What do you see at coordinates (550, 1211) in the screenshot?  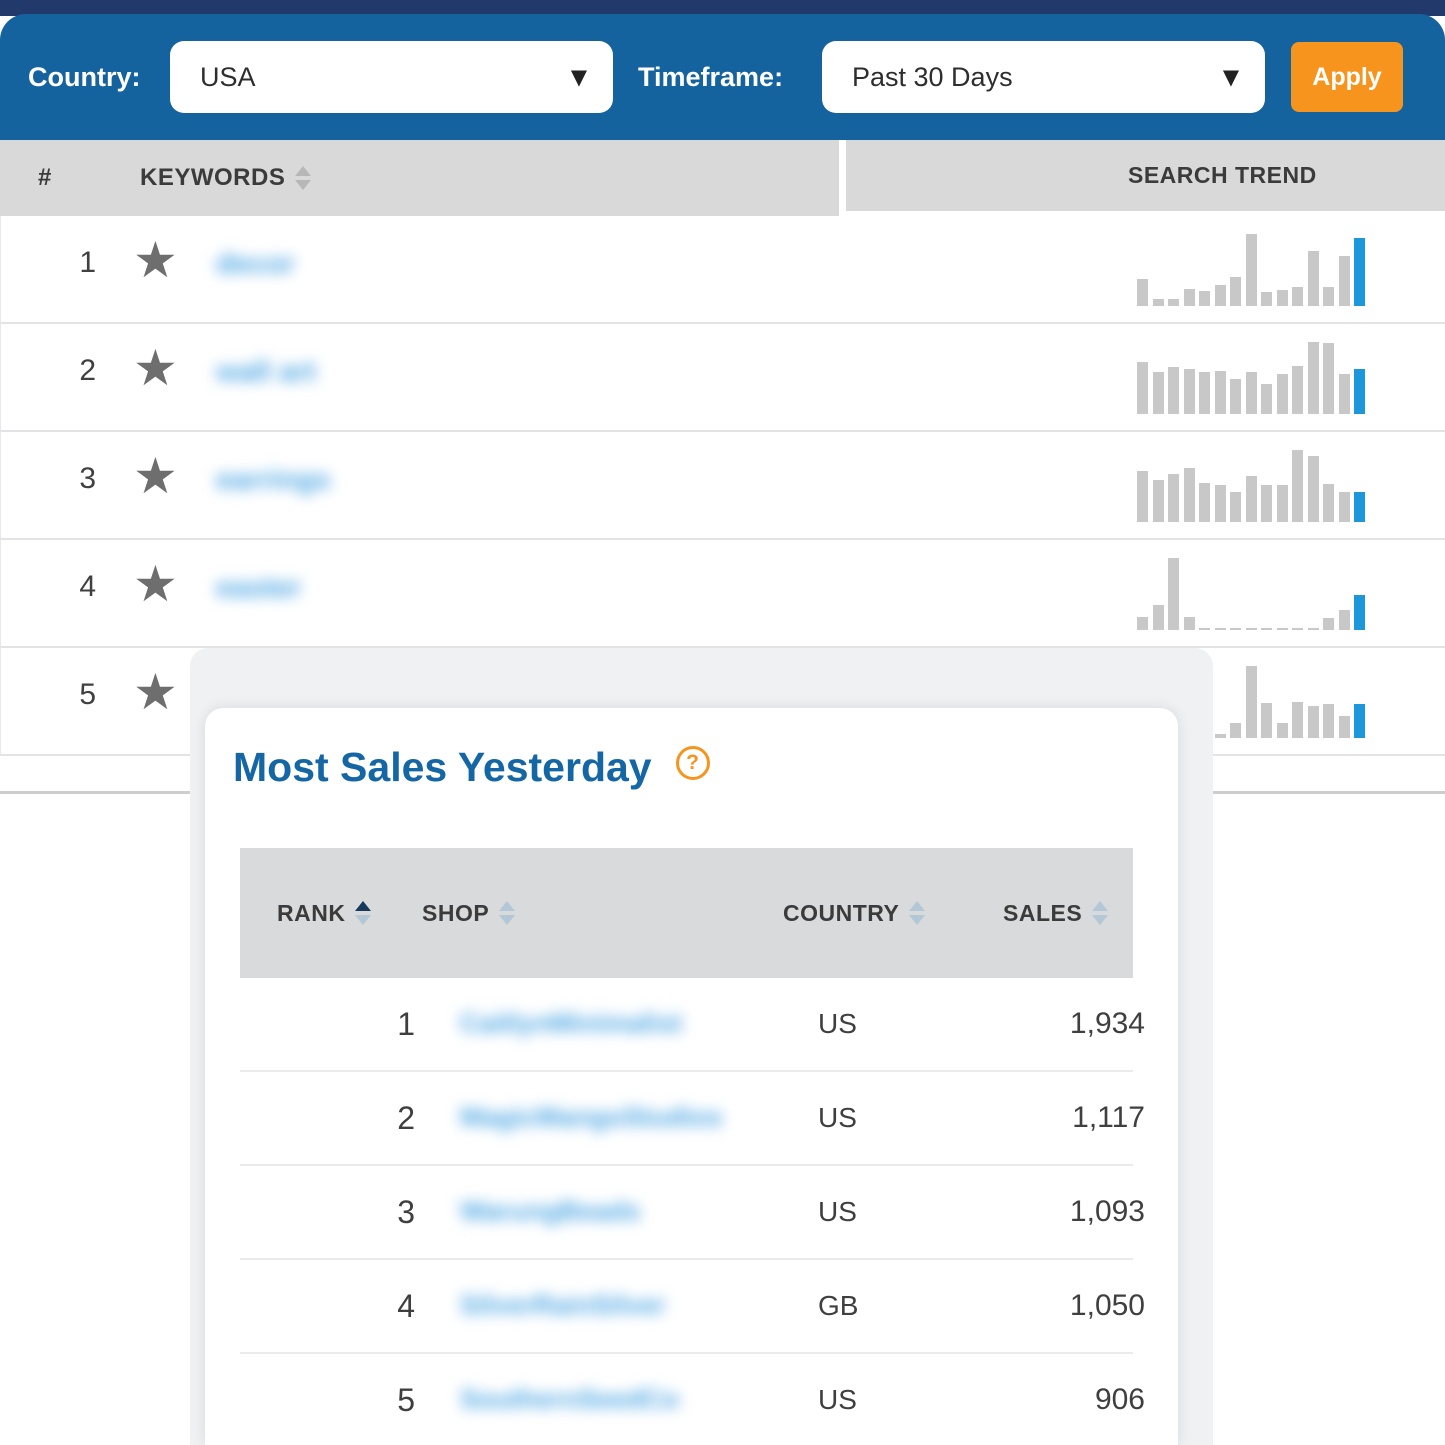 I see `shop-link-blurred: WarungBeads` at bounding box center [550, 1211].